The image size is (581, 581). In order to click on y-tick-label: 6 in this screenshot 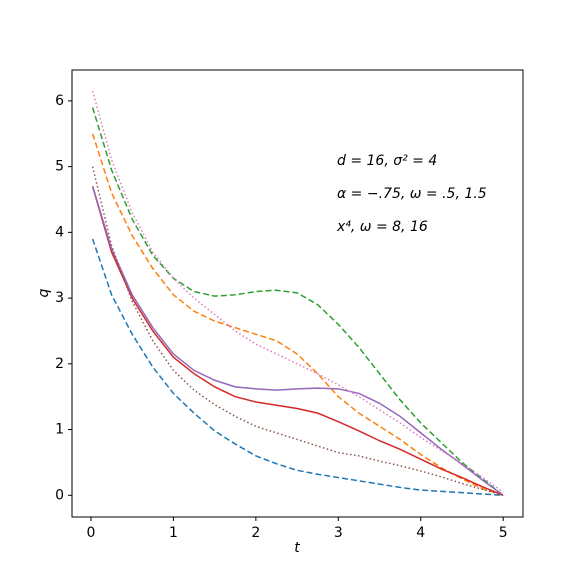, I will do `click(59, 101)`.